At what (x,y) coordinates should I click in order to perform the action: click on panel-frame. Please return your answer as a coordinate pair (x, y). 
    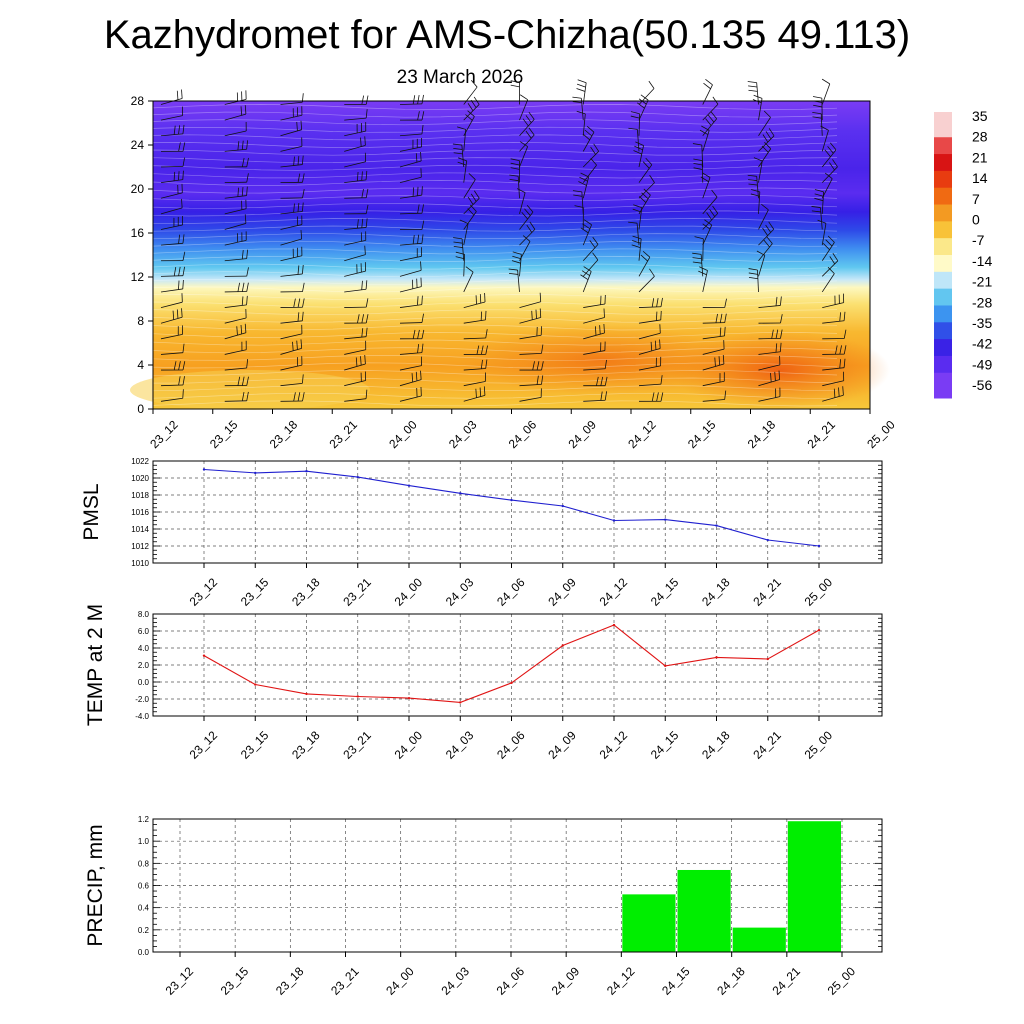
    Looking at the image, I should click on (517, 512).